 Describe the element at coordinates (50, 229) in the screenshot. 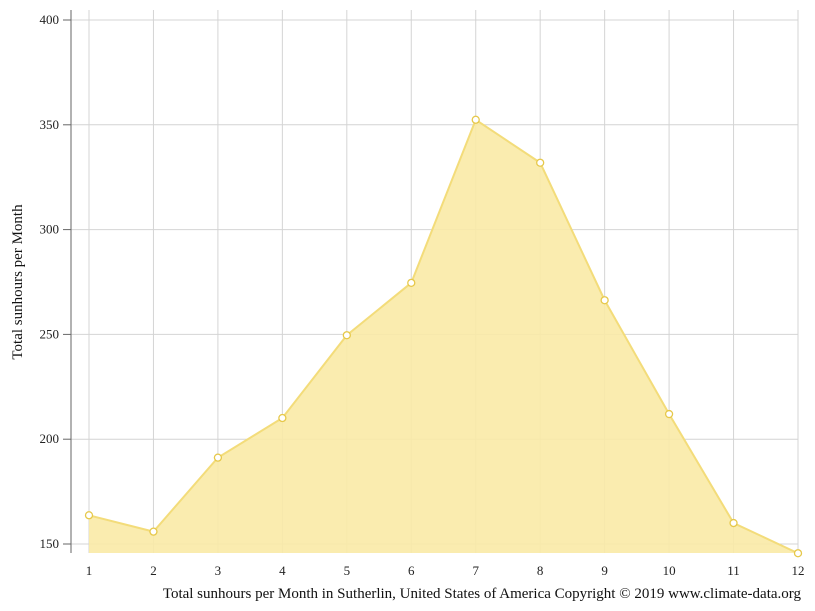

I see `y-tick-label: 300` at that location.